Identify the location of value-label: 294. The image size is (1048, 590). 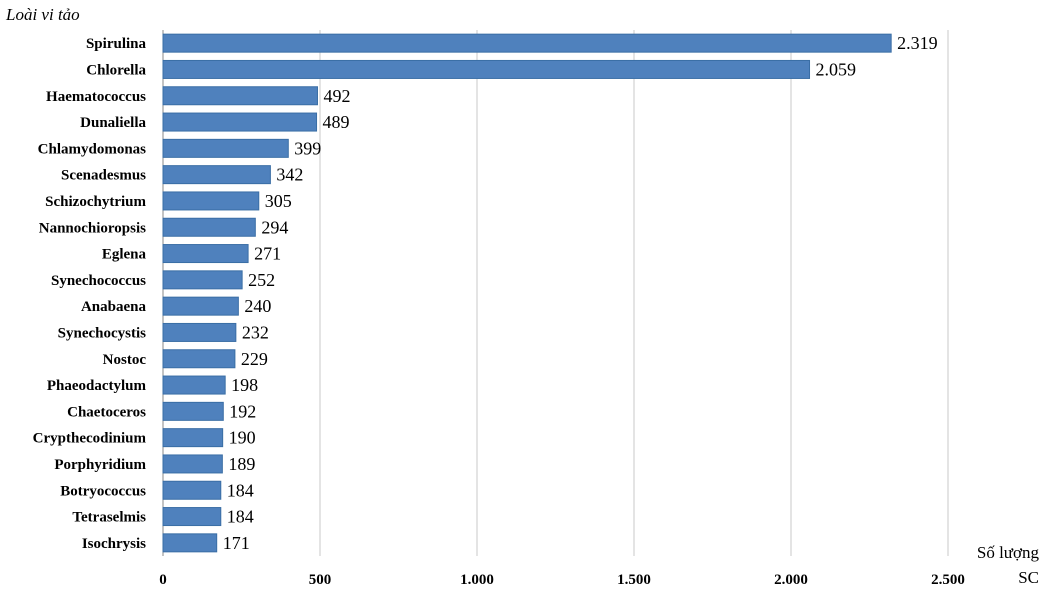
(274, 227).